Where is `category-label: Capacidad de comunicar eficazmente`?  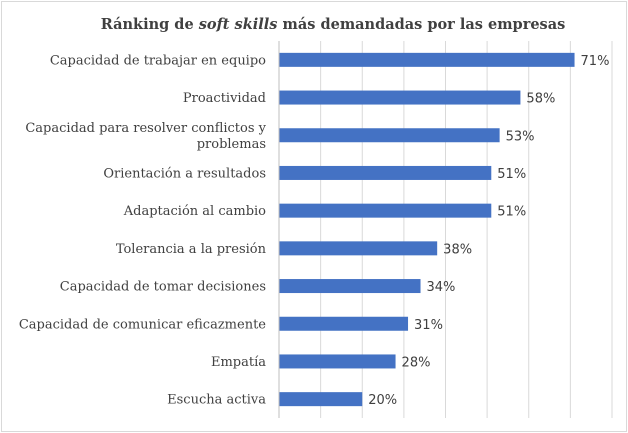 category-label: Capacidad de comunicar eficazmente is located at coordinates (142, 324).